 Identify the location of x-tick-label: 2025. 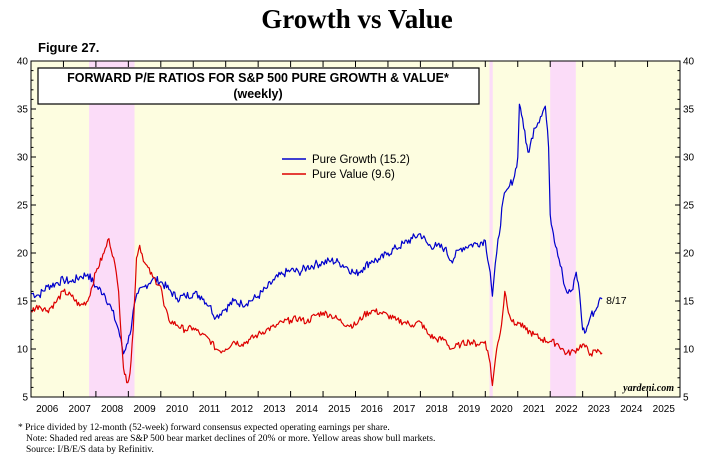
(664, 409).